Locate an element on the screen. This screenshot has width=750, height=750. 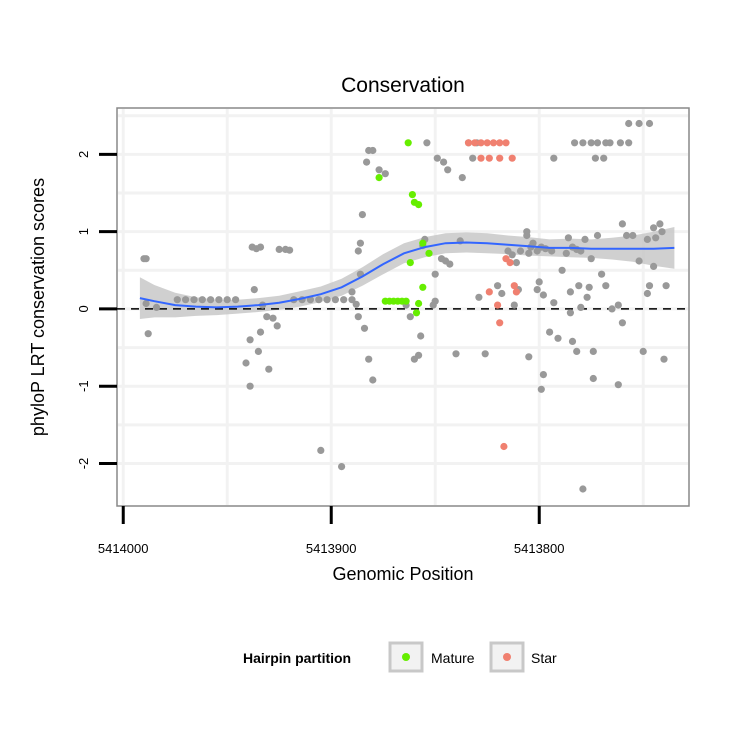
legend-key-star is located at coordinates (507, 657).